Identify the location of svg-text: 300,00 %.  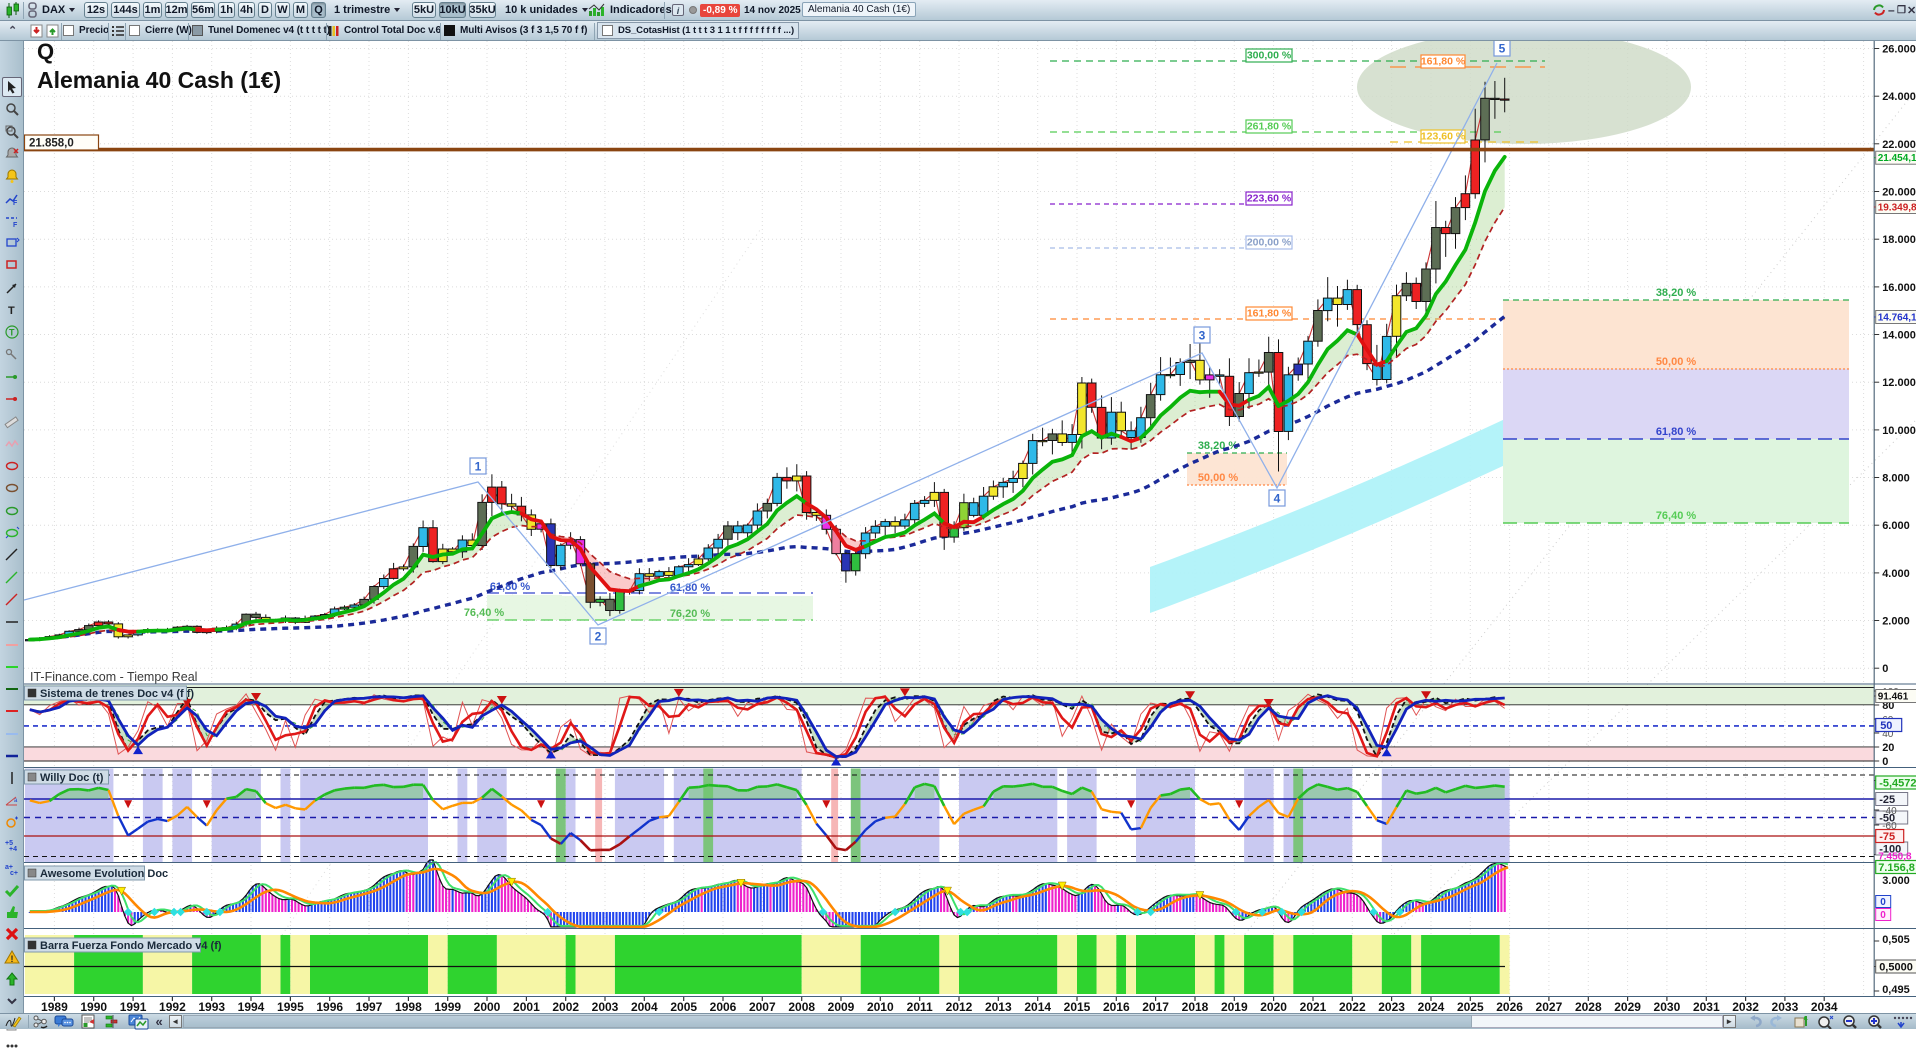
(1269, 56).